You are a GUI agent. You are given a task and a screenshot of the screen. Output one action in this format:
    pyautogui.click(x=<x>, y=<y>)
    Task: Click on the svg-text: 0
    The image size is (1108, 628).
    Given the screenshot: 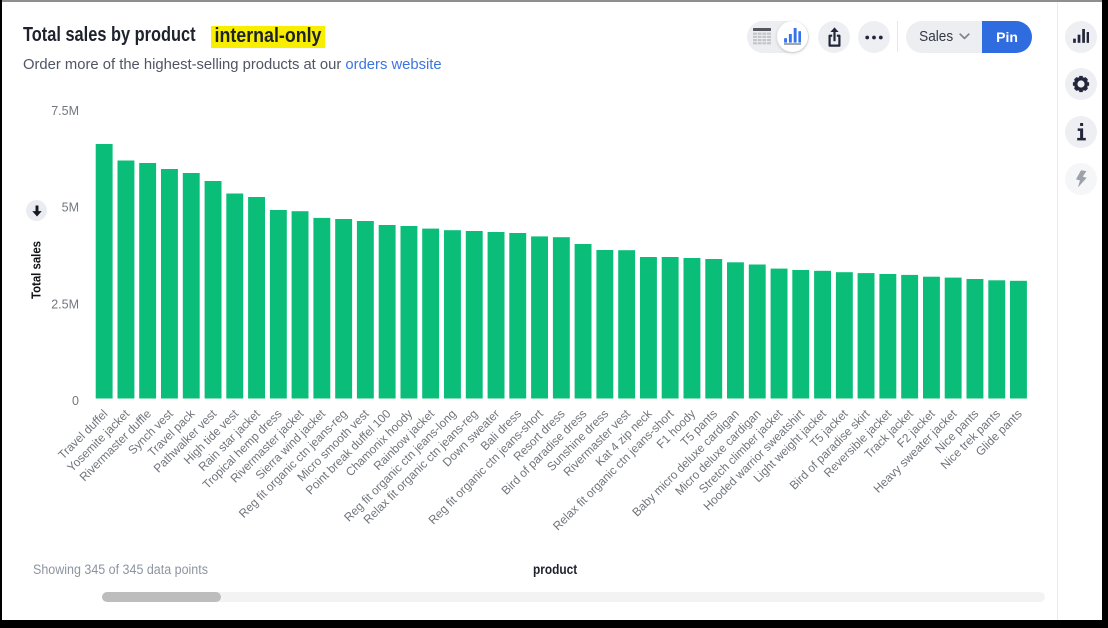 What is the action you would take?
    pyautogui.click(x=75, y=401)
    